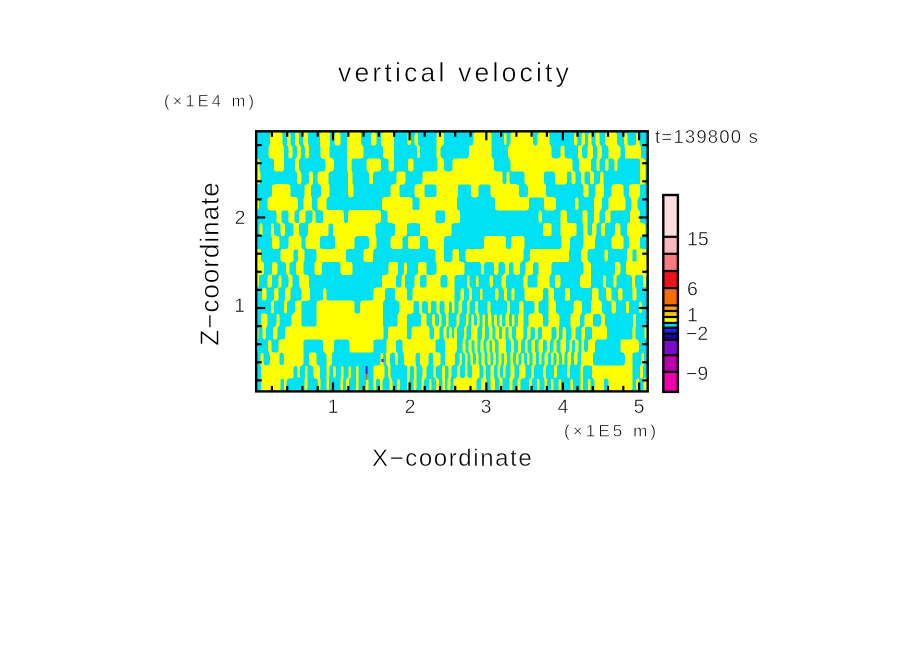 This screenshot has height=654, width=904. What do you see at coordinates (697, 334) in the screenshot?
I see `svg-text: −2` at bounding box center [697, 334].